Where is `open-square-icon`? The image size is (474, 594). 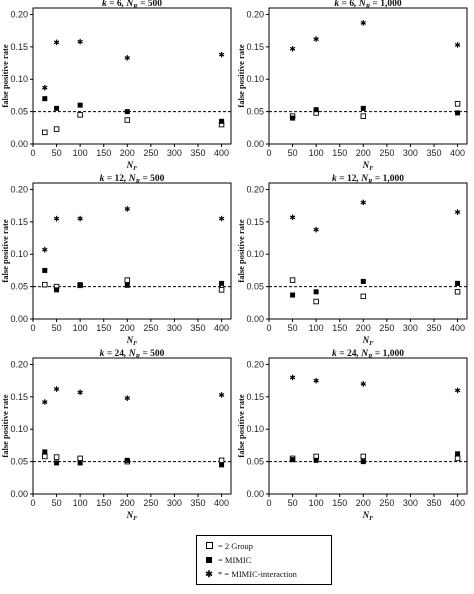
open-square-icon is located at coordinates (209, 546).